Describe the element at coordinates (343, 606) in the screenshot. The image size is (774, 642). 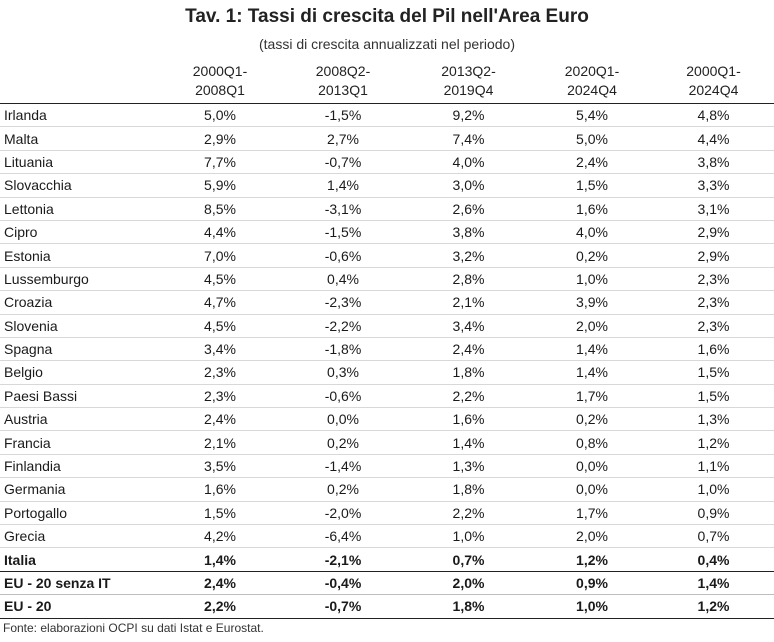
I see `value-cell: -0,7%` at that location.